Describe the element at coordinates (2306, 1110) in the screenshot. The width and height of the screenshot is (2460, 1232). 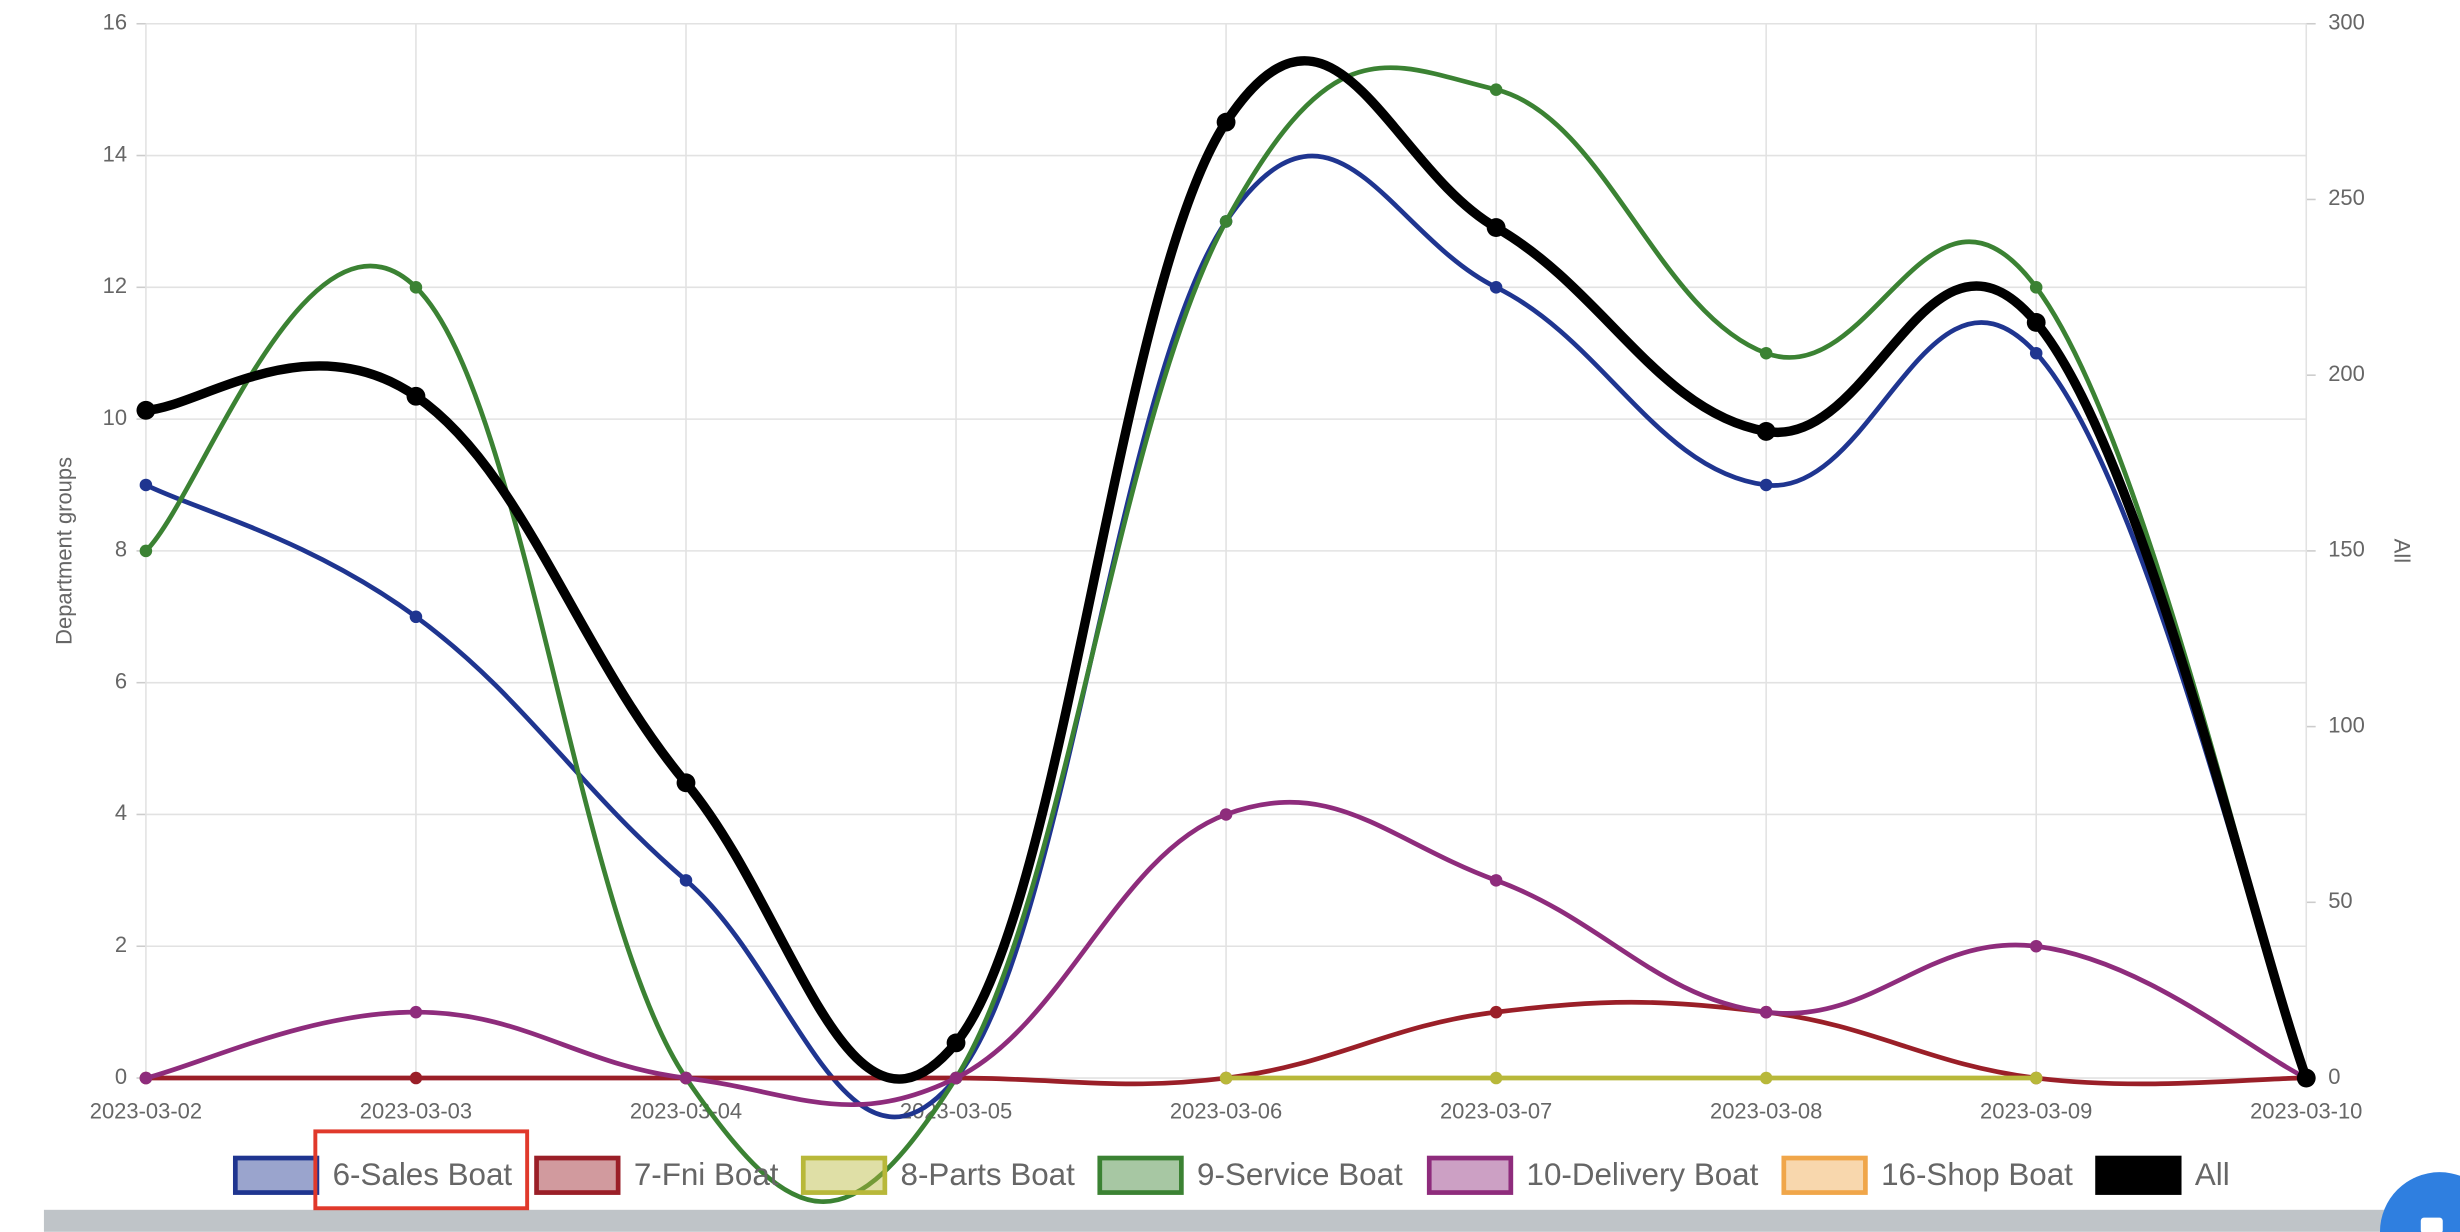
I see `x-tick-label: 2023-03-10` at that location.